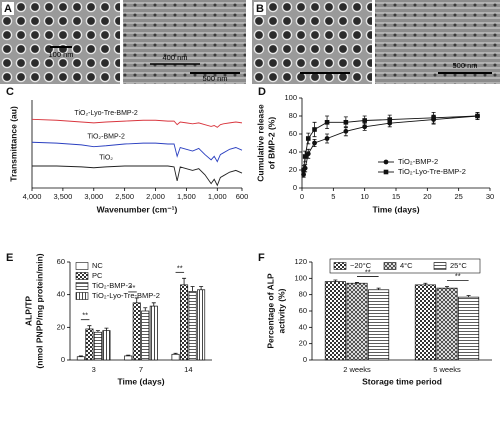 The height and width of the screenshot is (426, 500). Describe the element at coordinates (270, 311) in the screenshot. I see `y-axis-label: Percentage of ALP` at that location.